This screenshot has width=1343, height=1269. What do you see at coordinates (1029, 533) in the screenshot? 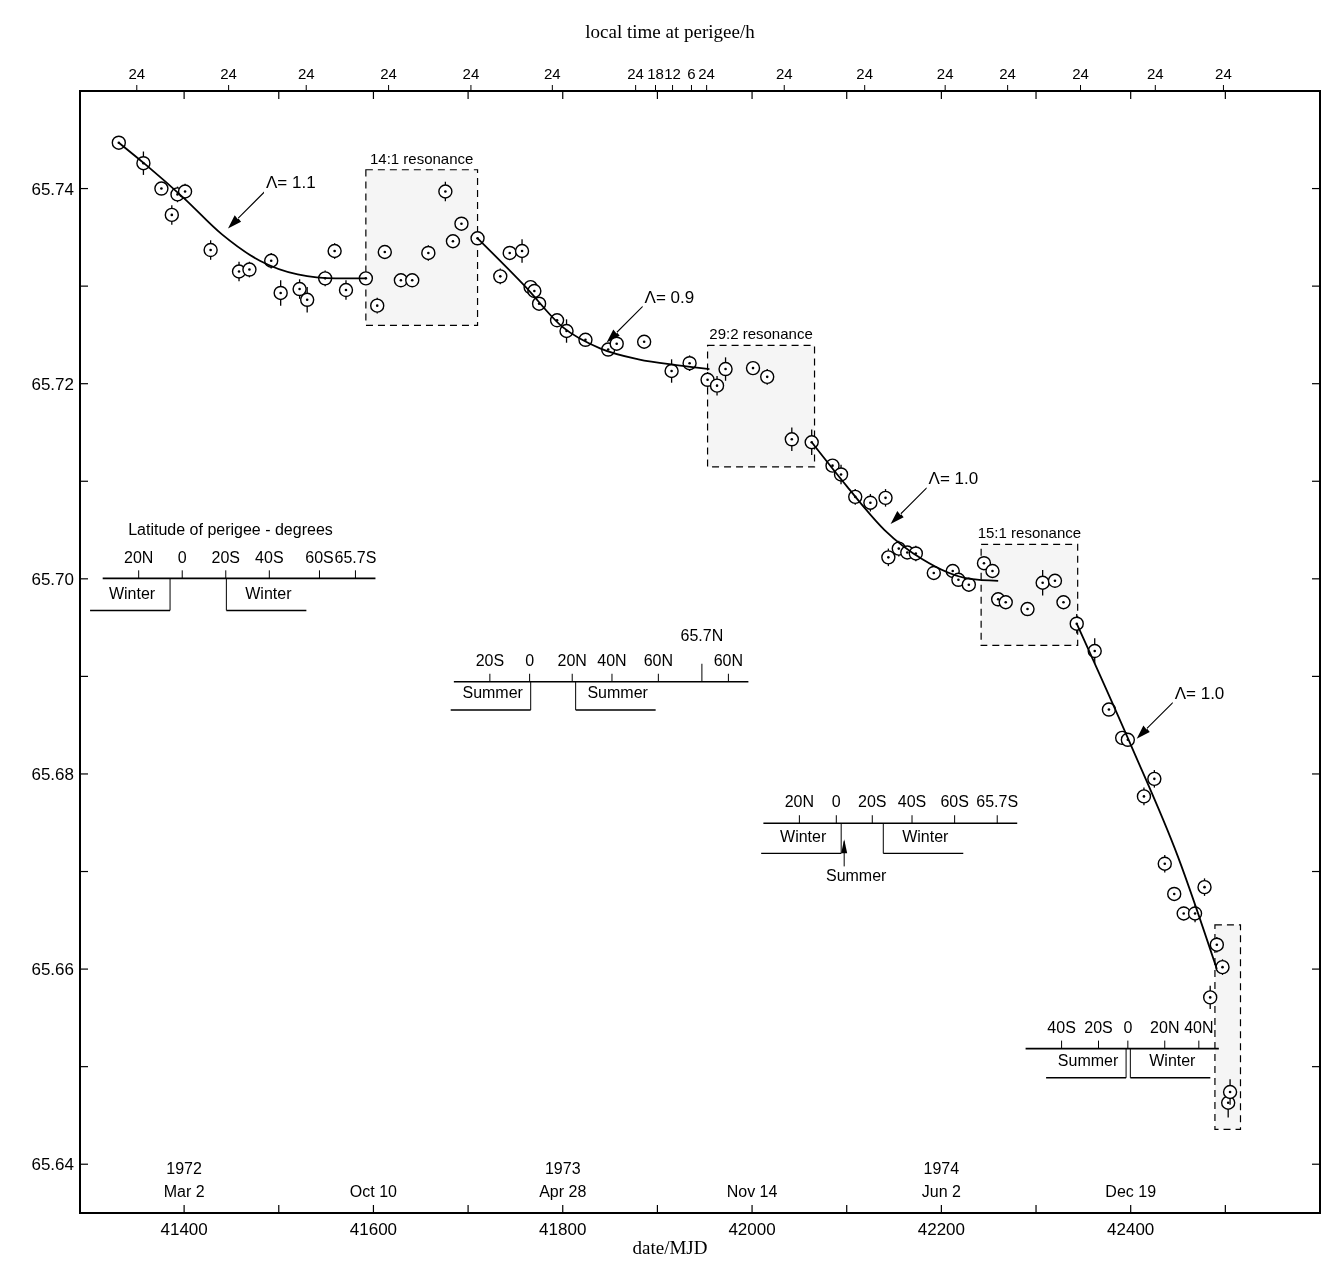
I see `band-label: 15:1 resonance` at bounding box center [1029, 533].